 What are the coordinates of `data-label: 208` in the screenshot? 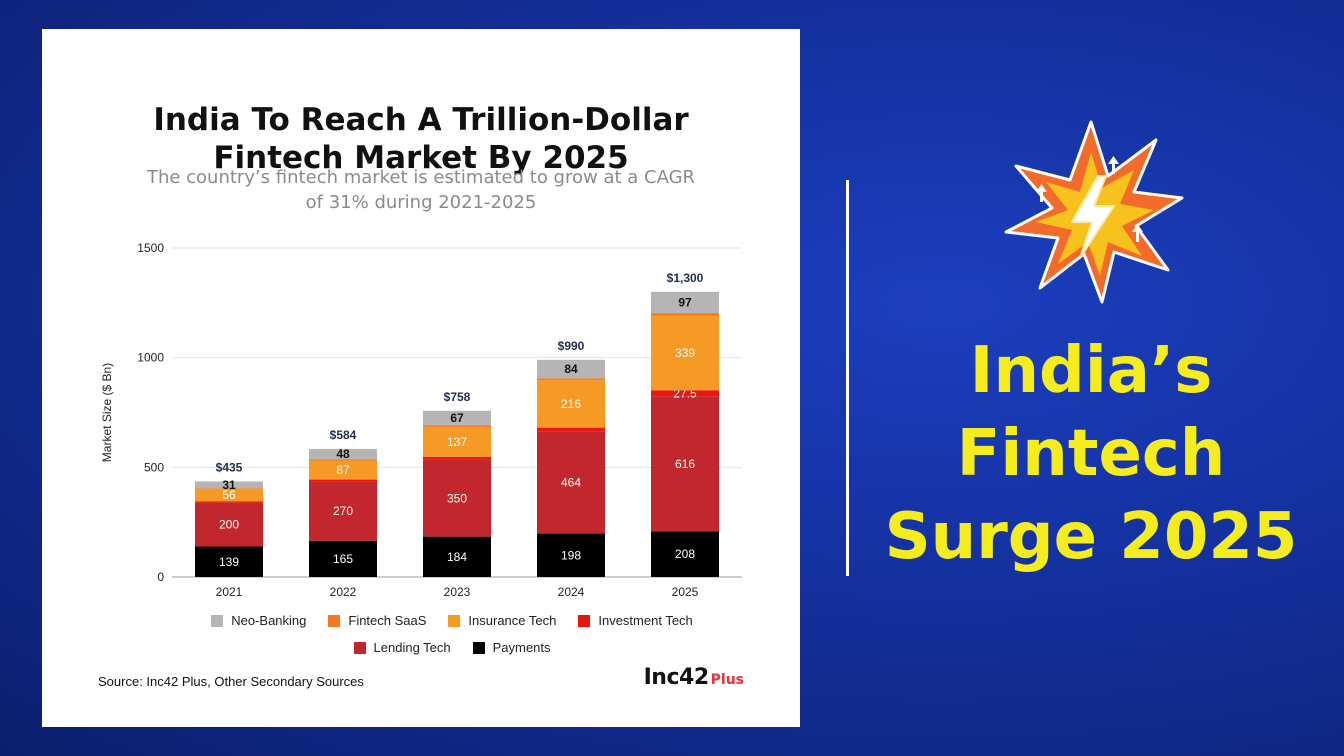 It's located at (685, 554).